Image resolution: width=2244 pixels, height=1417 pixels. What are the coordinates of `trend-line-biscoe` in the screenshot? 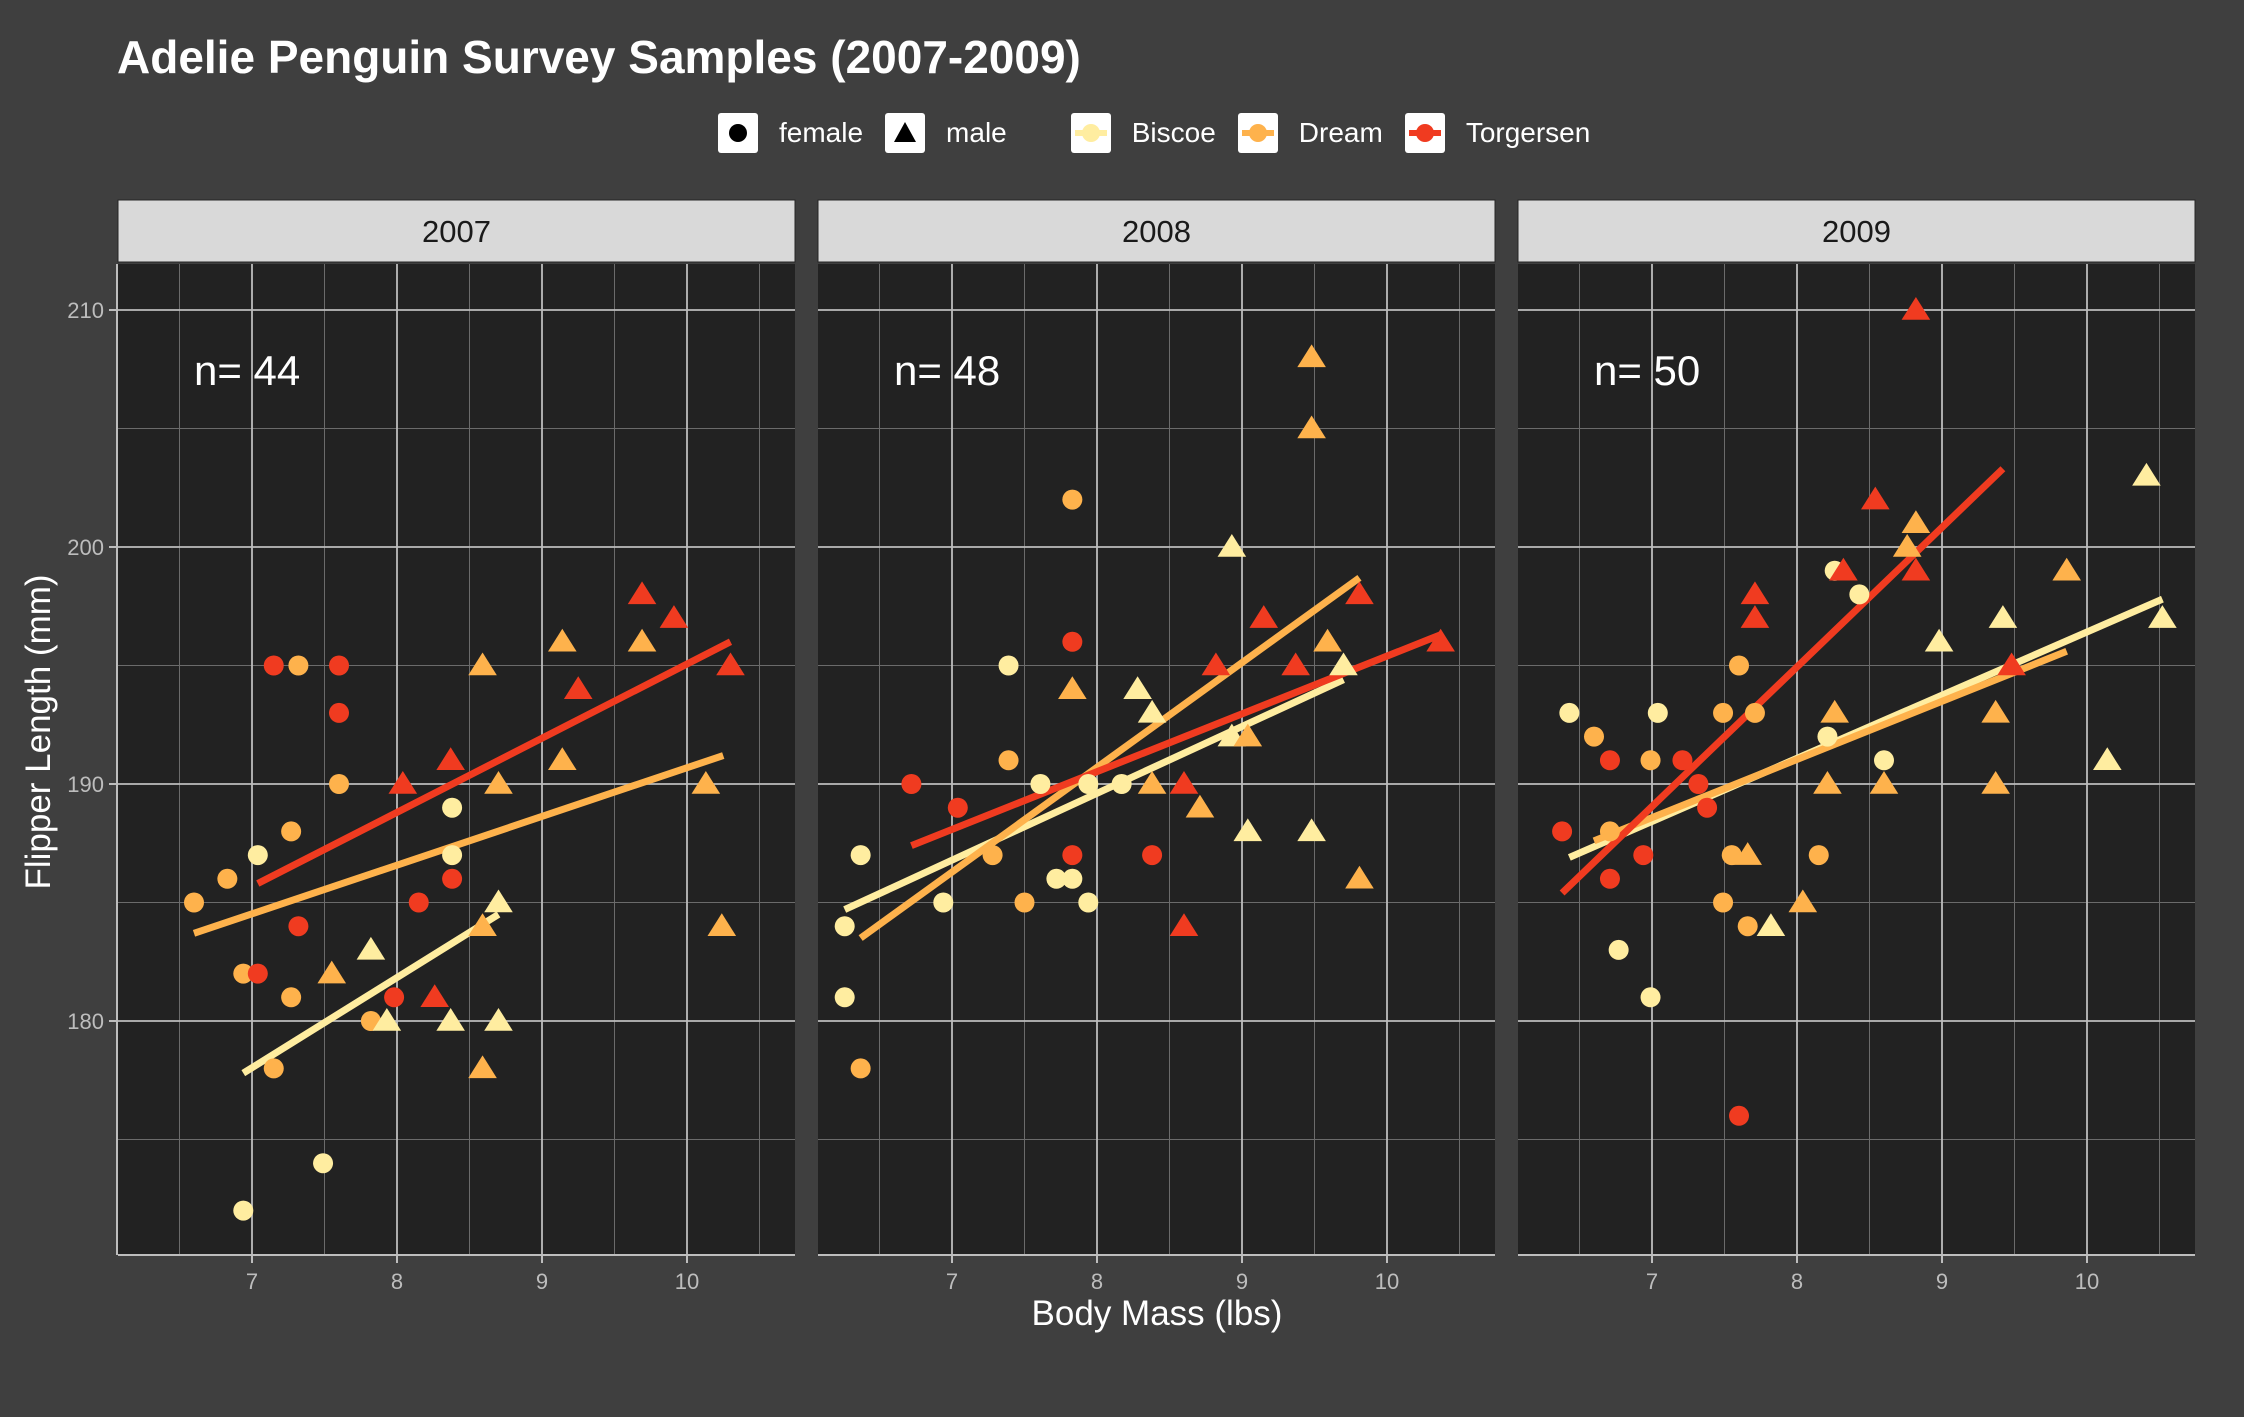 It's located at (371, 994).